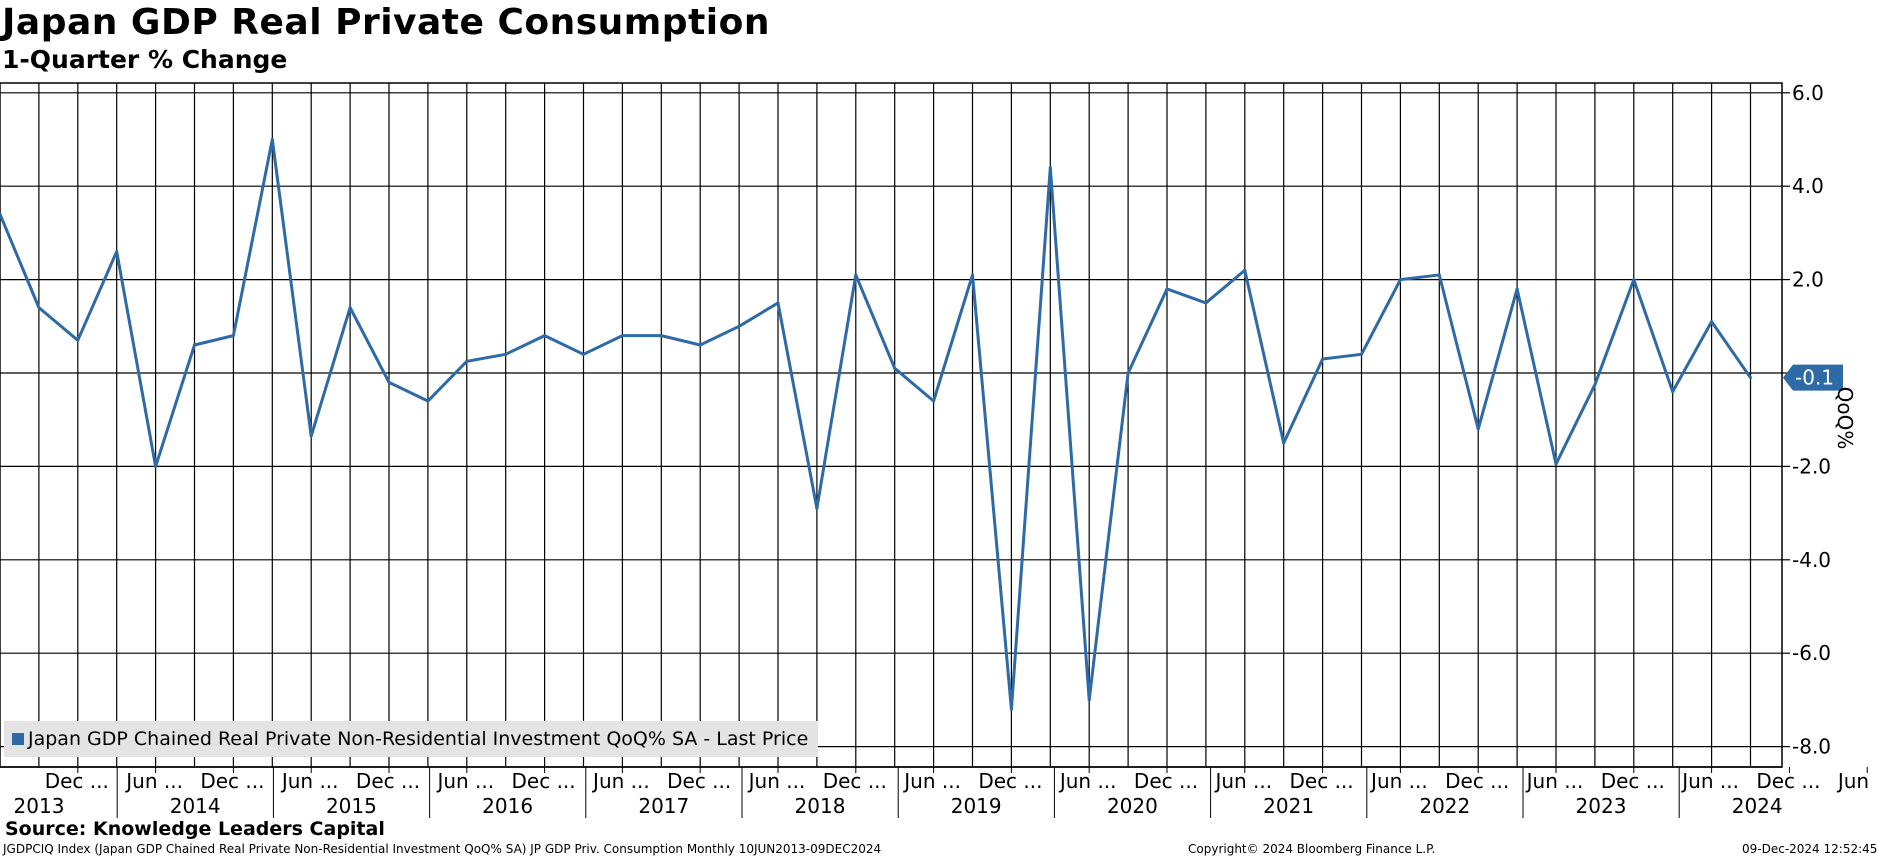 Image resolution: width=1877 pixels, height=859 pixels. I want to click on x-year-label: 2017, so click(663, 806).